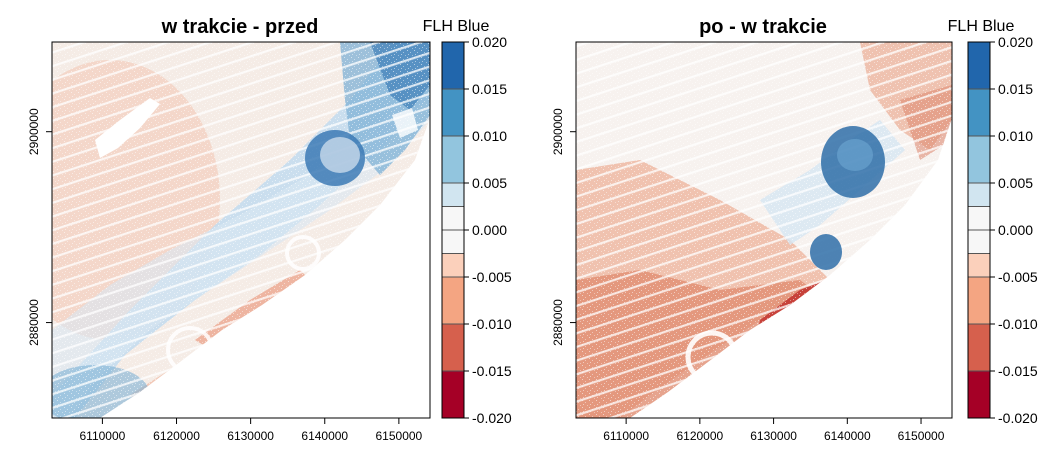 This screenshot has height=465, width=1046. What do you see at coordinates (127, 128) in the screenshot?
I see `feature-white-lake` at bounding box center [127, 128].